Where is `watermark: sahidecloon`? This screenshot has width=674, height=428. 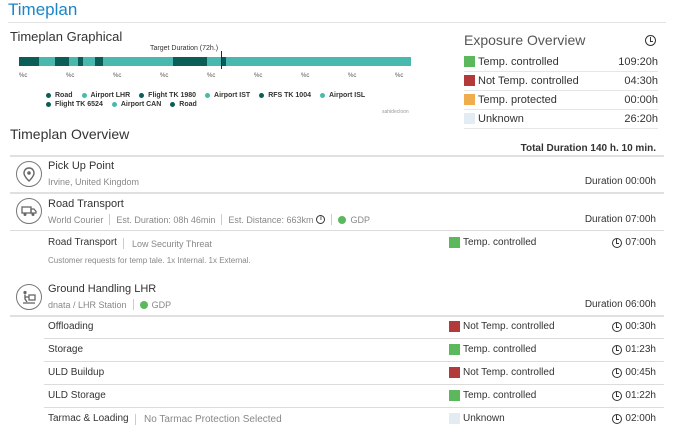 watermark: sahidecloon is located at coordinates (395, 112).